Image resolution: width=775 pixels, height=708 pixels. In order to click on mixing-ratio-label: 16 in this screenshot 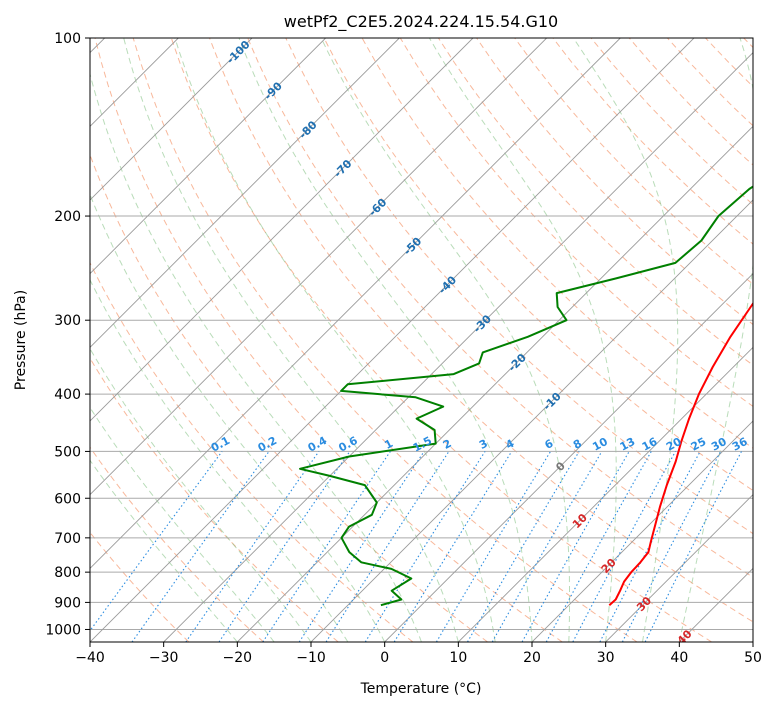, I will do `click(650, 444)`.